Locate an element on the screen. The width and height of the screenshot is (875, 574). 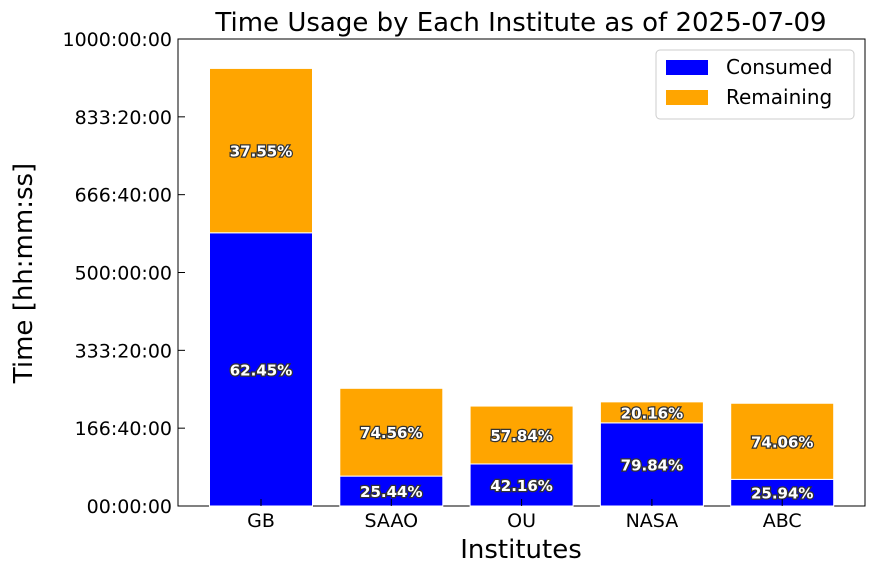
y-axis-label: Time [hh:mm:ss] is located at coordinates (24, 273).